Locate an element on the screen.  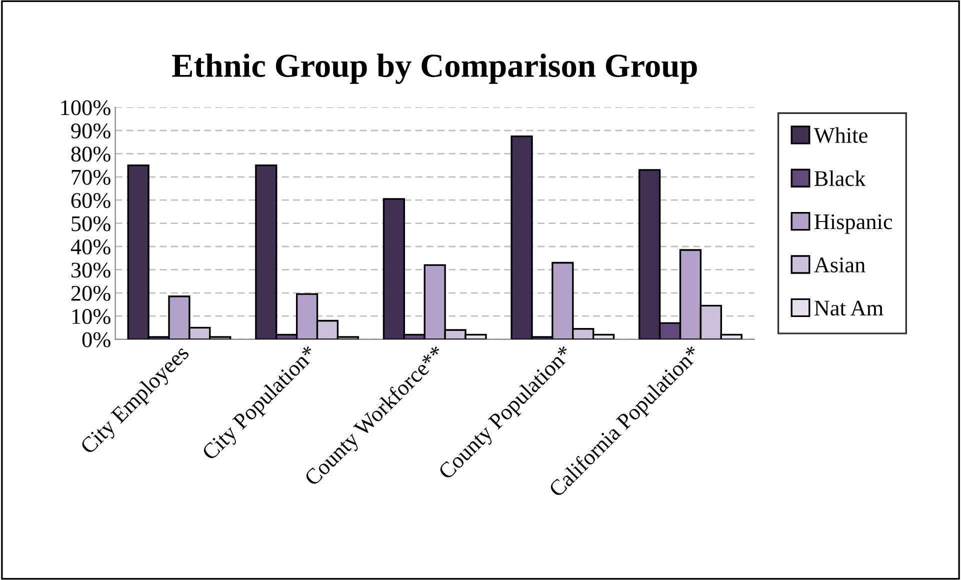
y-tick-label: 90% is located at coordinates (90, 130).